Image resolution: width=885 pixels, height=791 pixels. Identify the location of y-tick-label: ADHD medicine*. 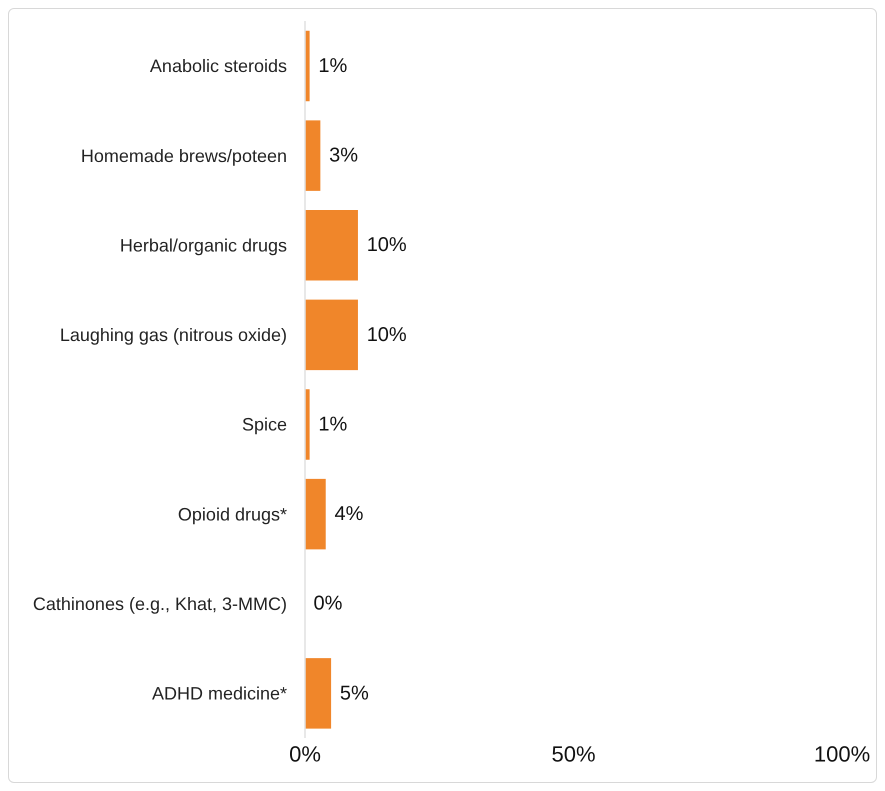
(219, 694).